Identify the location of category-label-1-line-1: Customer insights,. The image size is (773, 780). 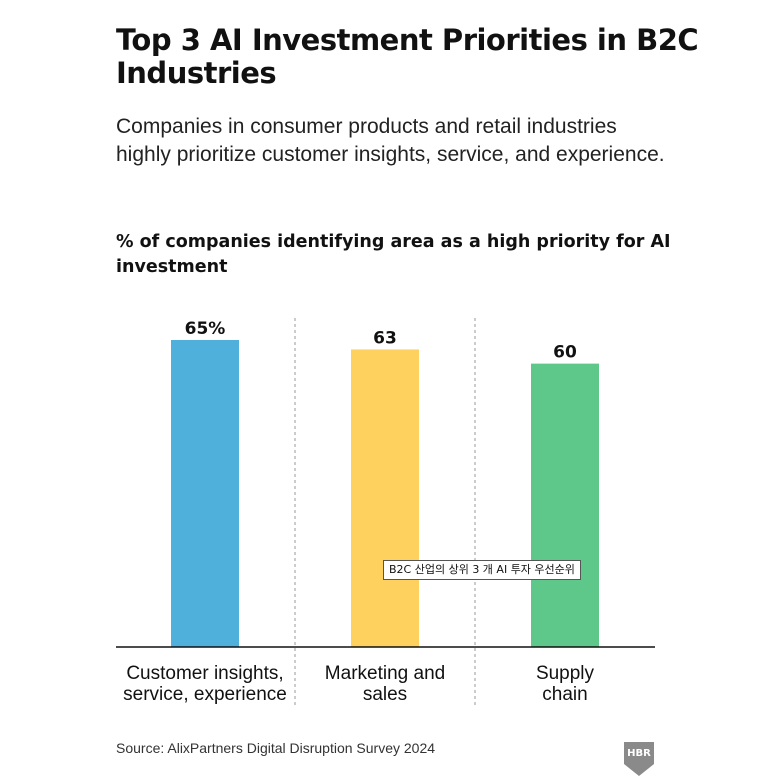
(204, 673).